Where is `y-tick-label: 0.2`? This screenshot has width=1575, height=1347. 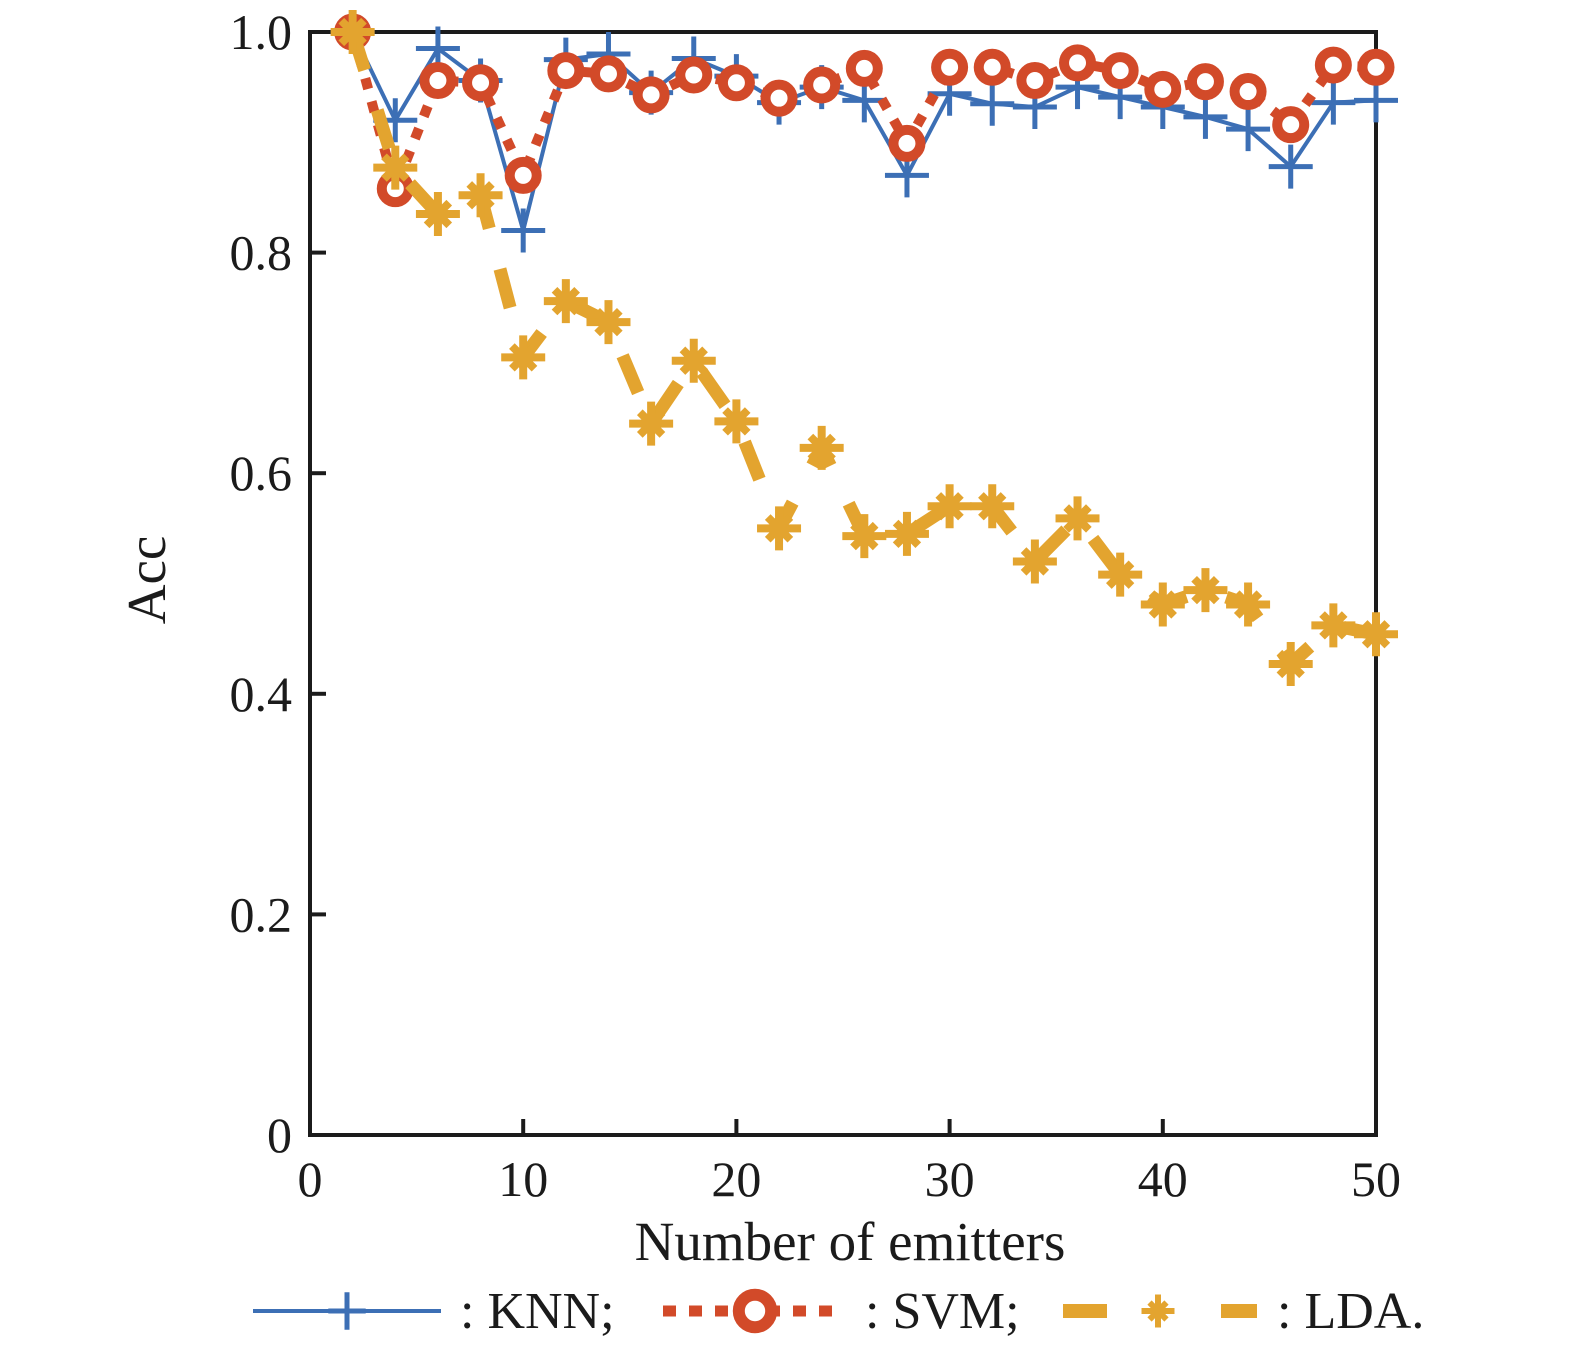
y-tick-label: 0.2 is located at coordinates (261, 914).